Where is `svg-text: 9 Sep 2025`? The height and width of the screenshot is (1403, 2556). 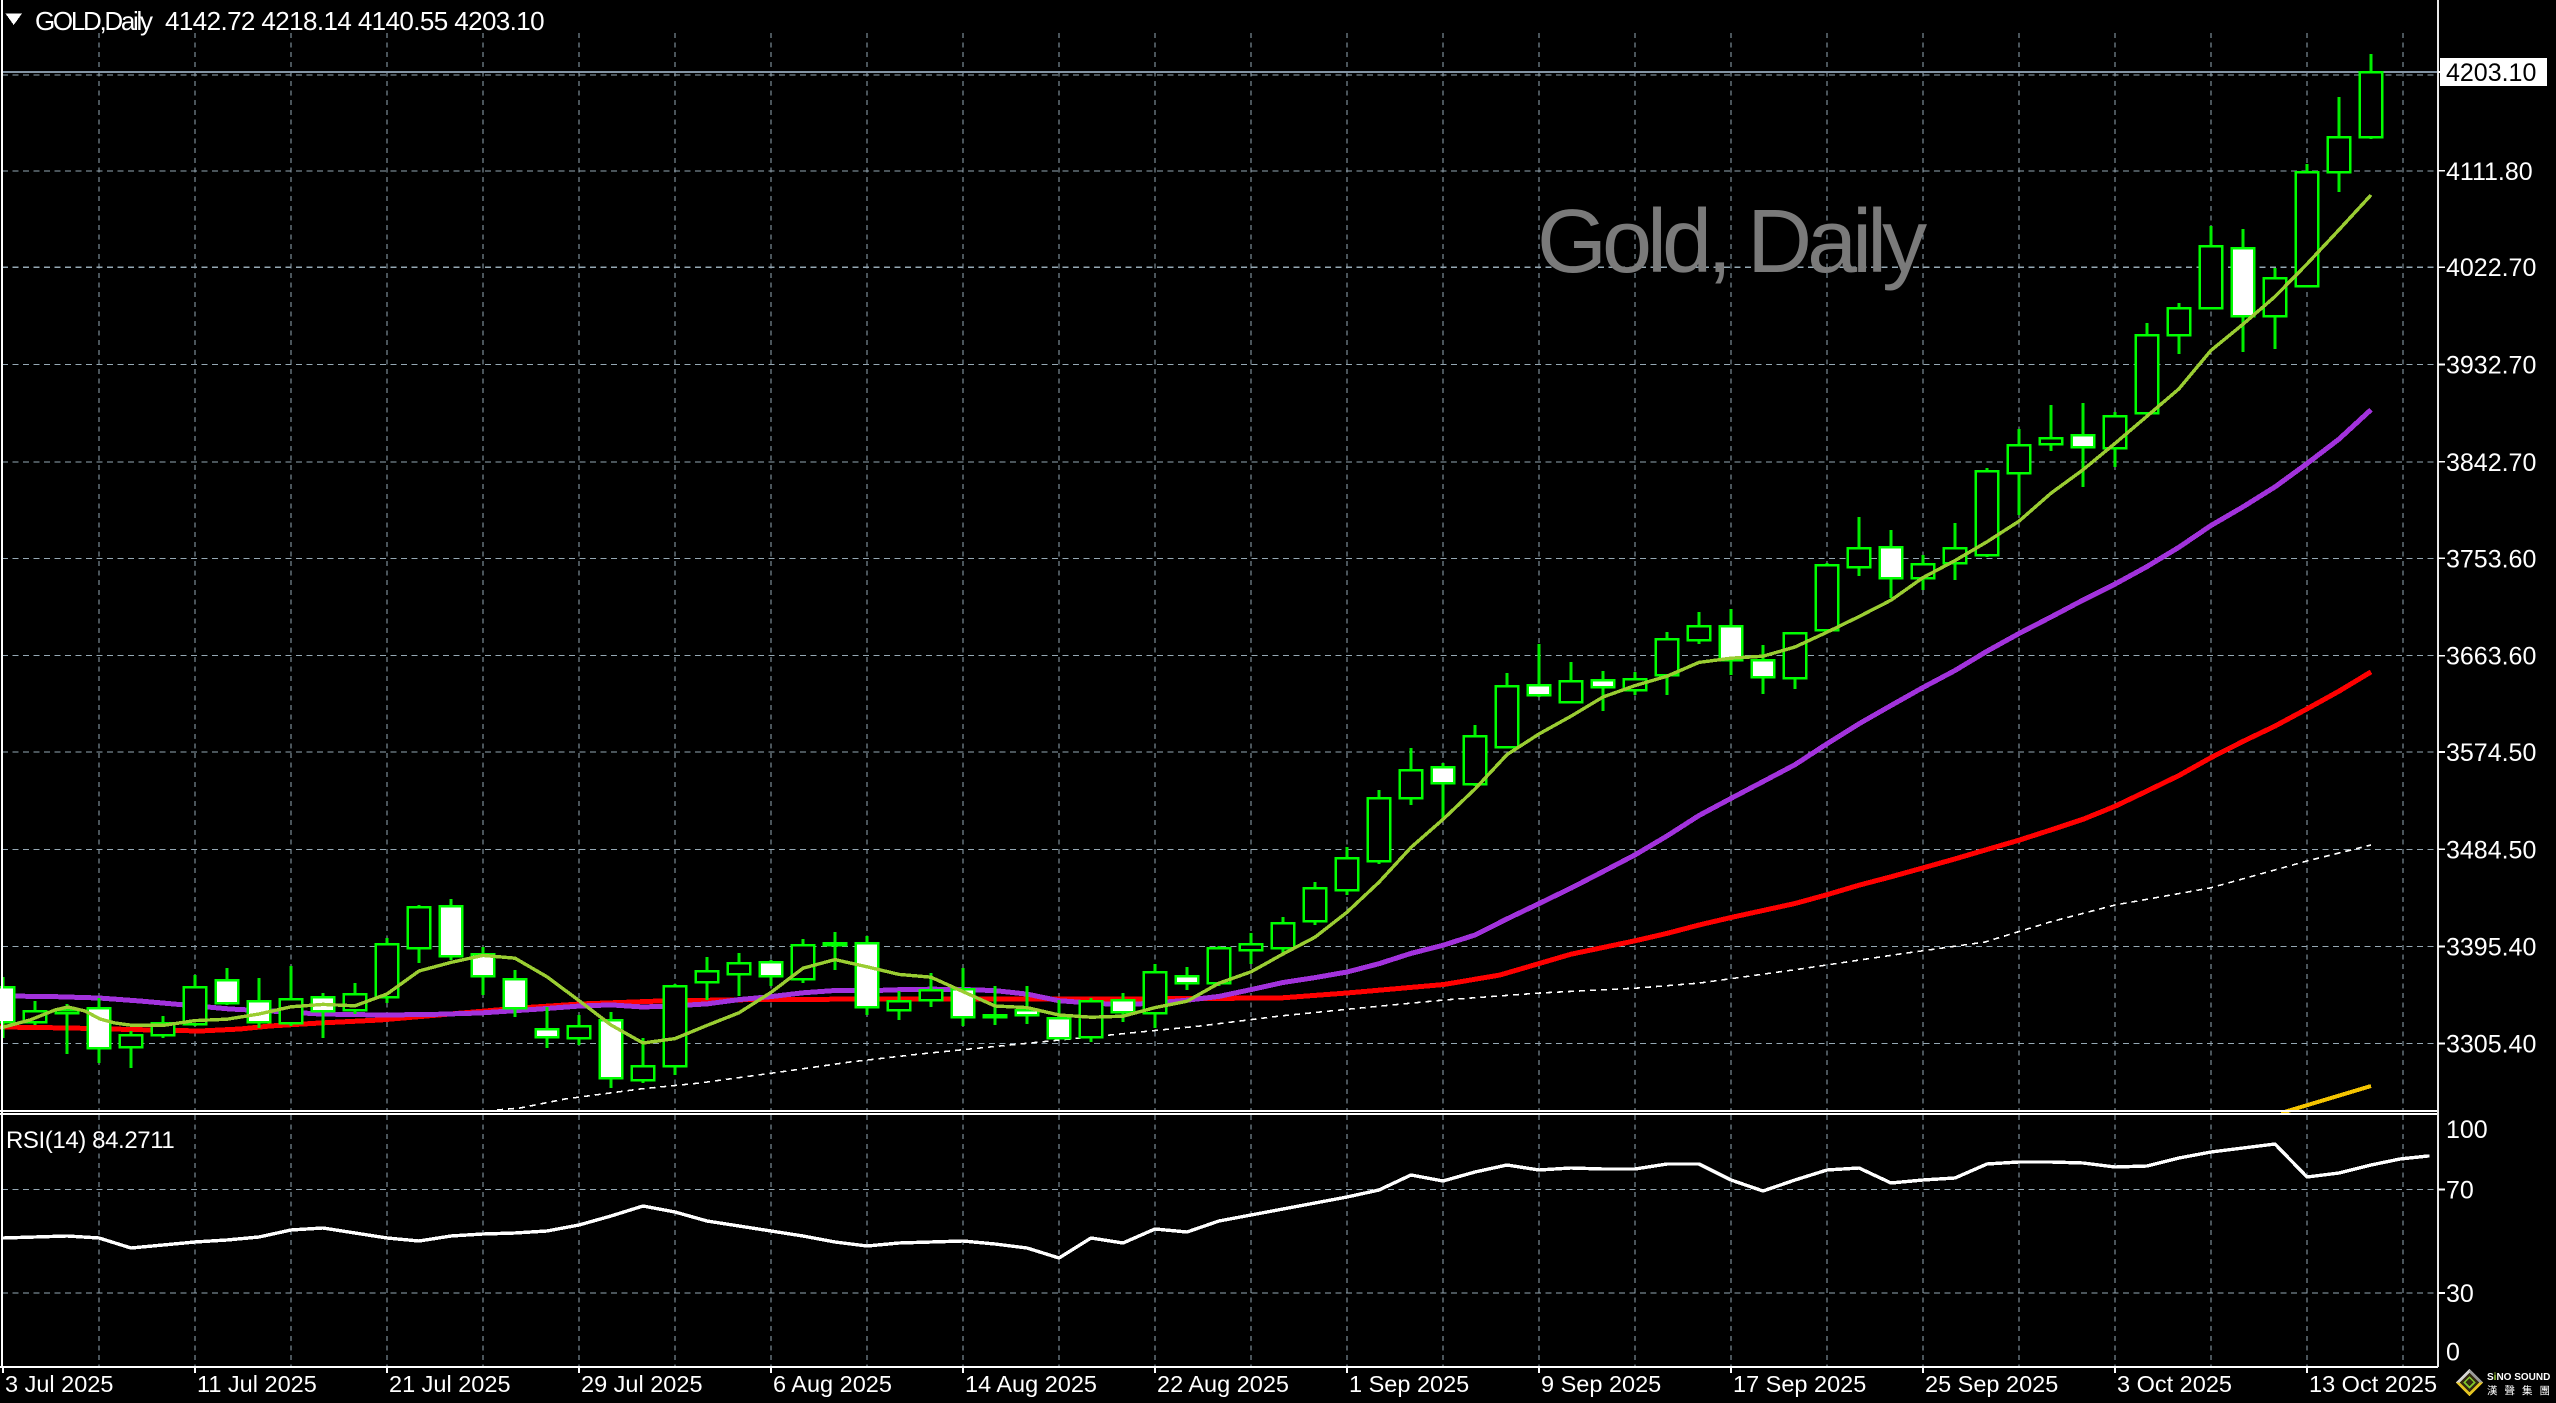
svg-text: 9 Sep 2025 is located at coordinates (1601, 1384).